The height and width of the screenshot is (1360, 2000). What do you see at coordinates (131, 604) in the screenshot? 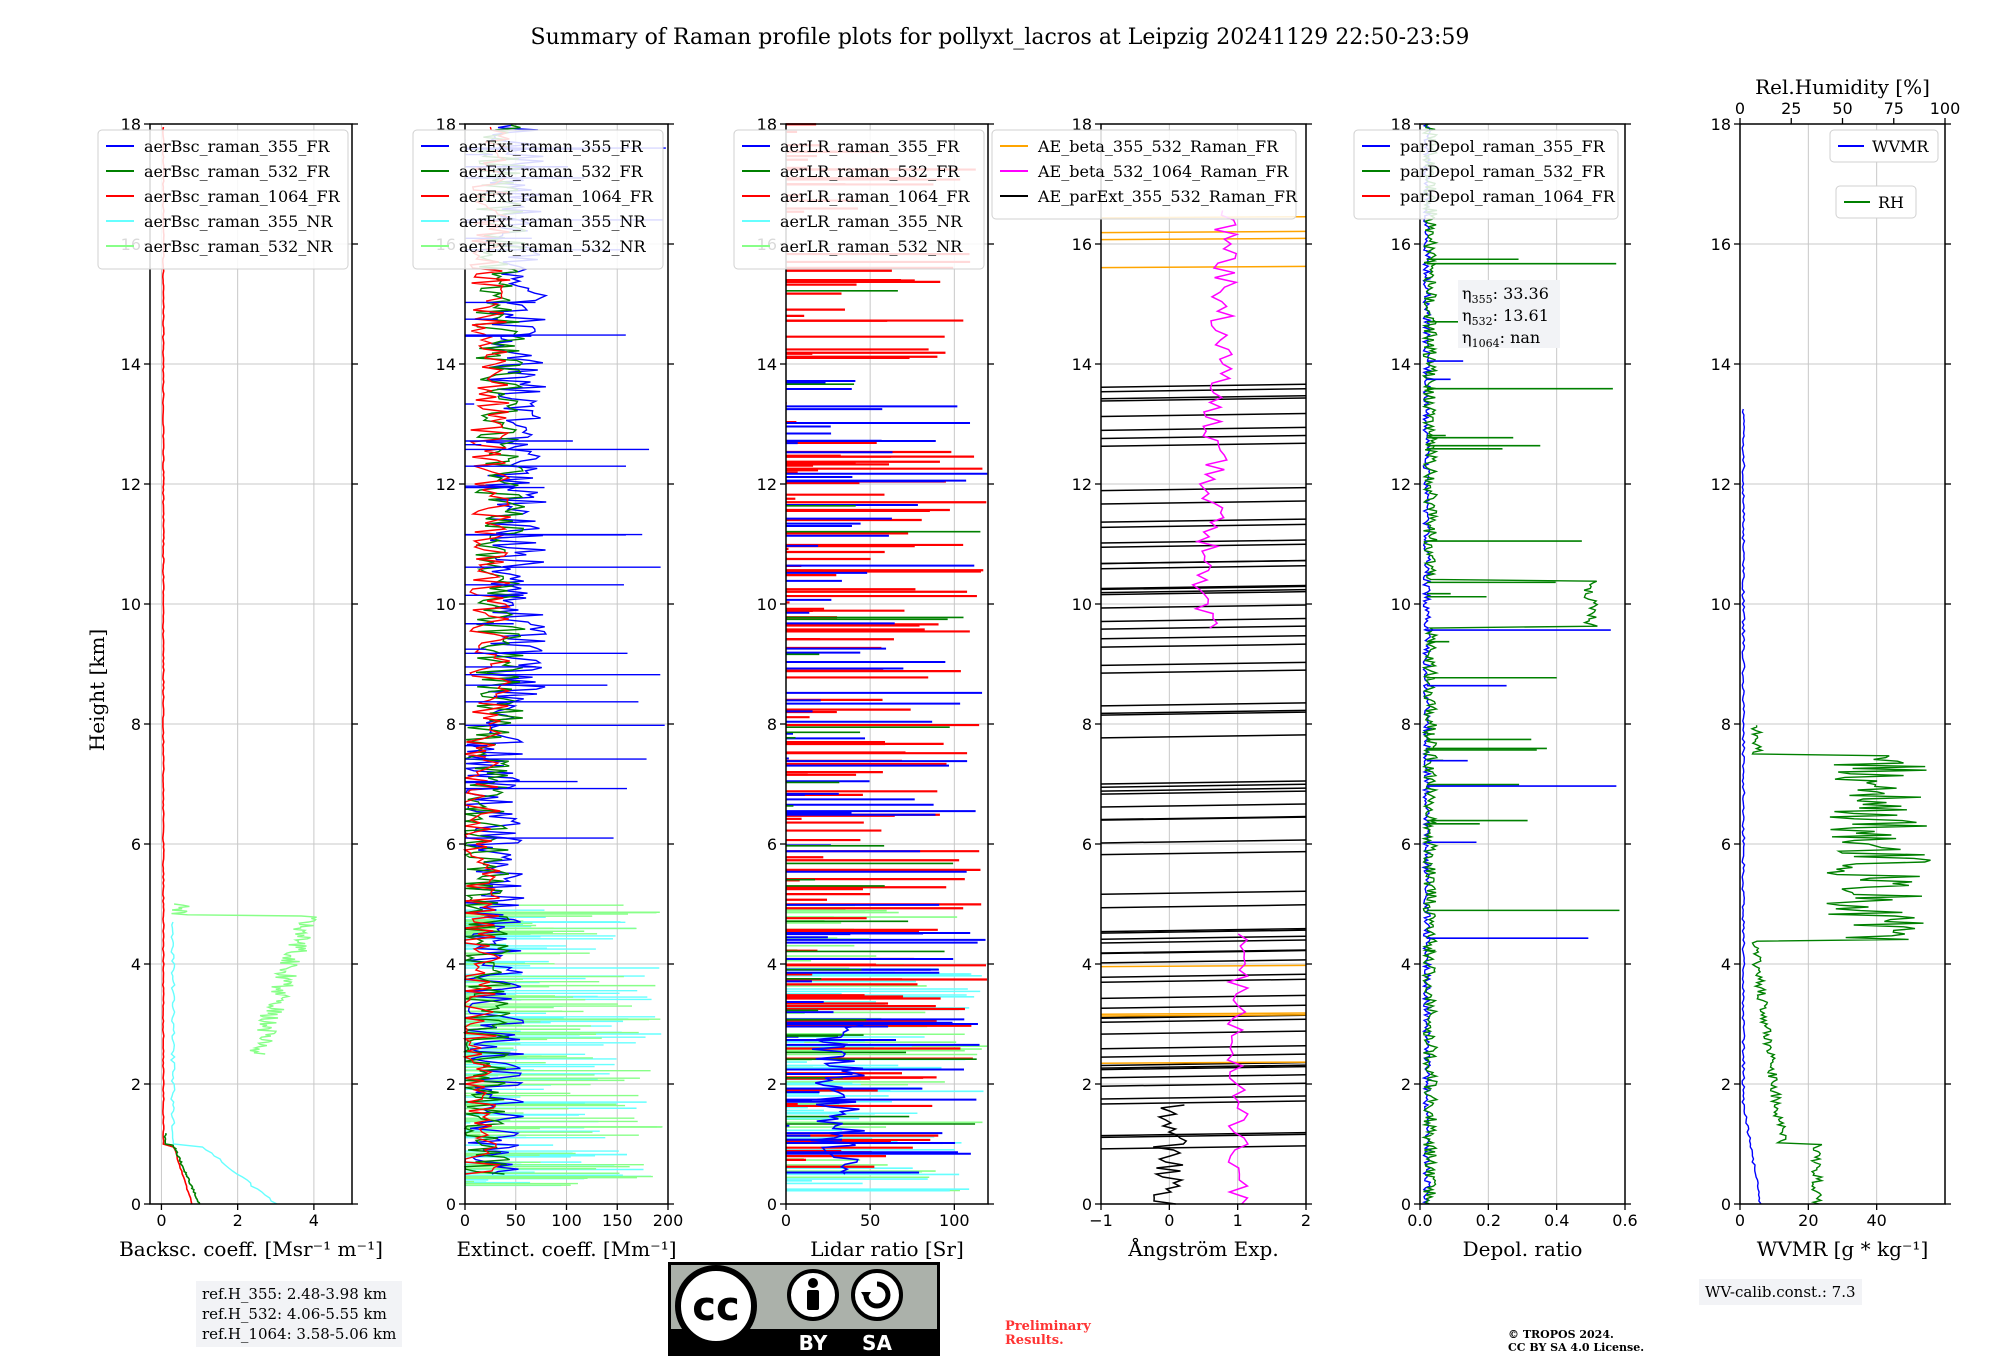
I see `y-tick-label: 10` at bounding box center [131, 604].